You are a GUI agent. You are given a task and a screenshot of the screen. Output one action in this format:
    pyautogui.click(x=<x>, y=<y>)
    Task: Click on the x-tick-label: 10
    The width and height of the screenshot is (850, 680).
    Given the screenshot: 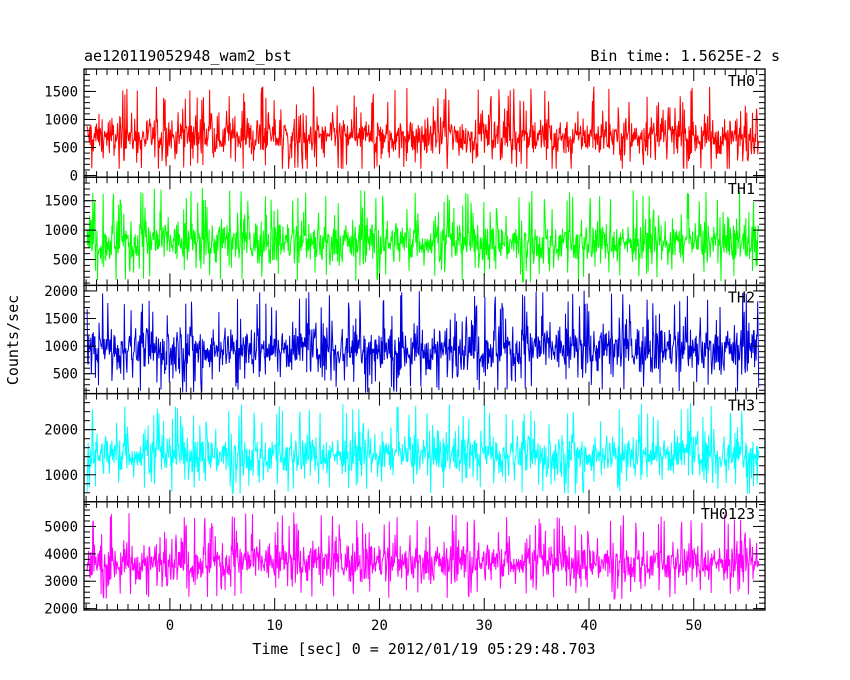 What is the action you would take?
    pyautogui.click(x=274, y=626)
    